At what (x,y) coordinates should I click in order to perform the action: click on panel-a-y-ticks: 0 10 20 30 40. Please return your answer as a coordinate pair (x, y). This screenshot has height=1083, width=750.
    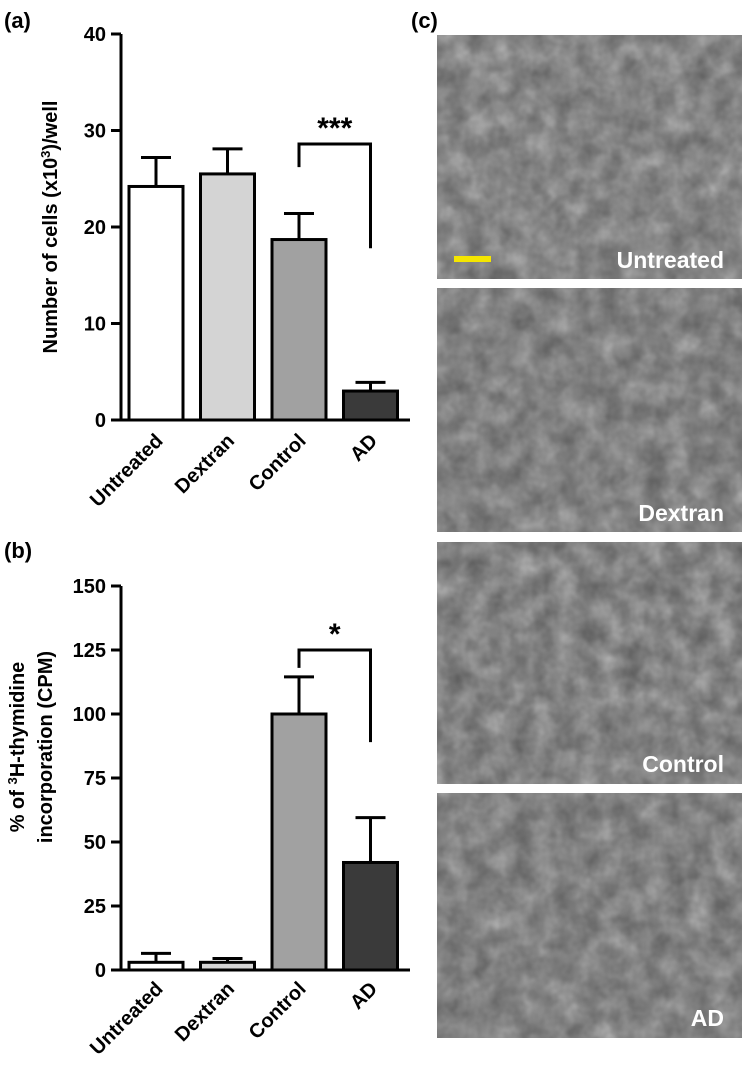
    Looking at the image, I should click on (102, 228).